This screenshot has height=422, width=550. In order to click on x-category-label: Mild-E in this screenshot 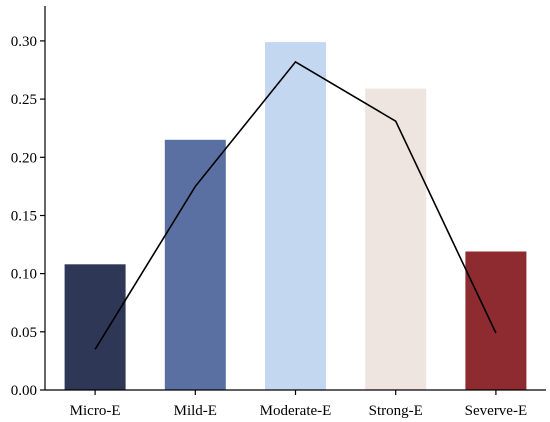, I will do `click(195, 411)`.